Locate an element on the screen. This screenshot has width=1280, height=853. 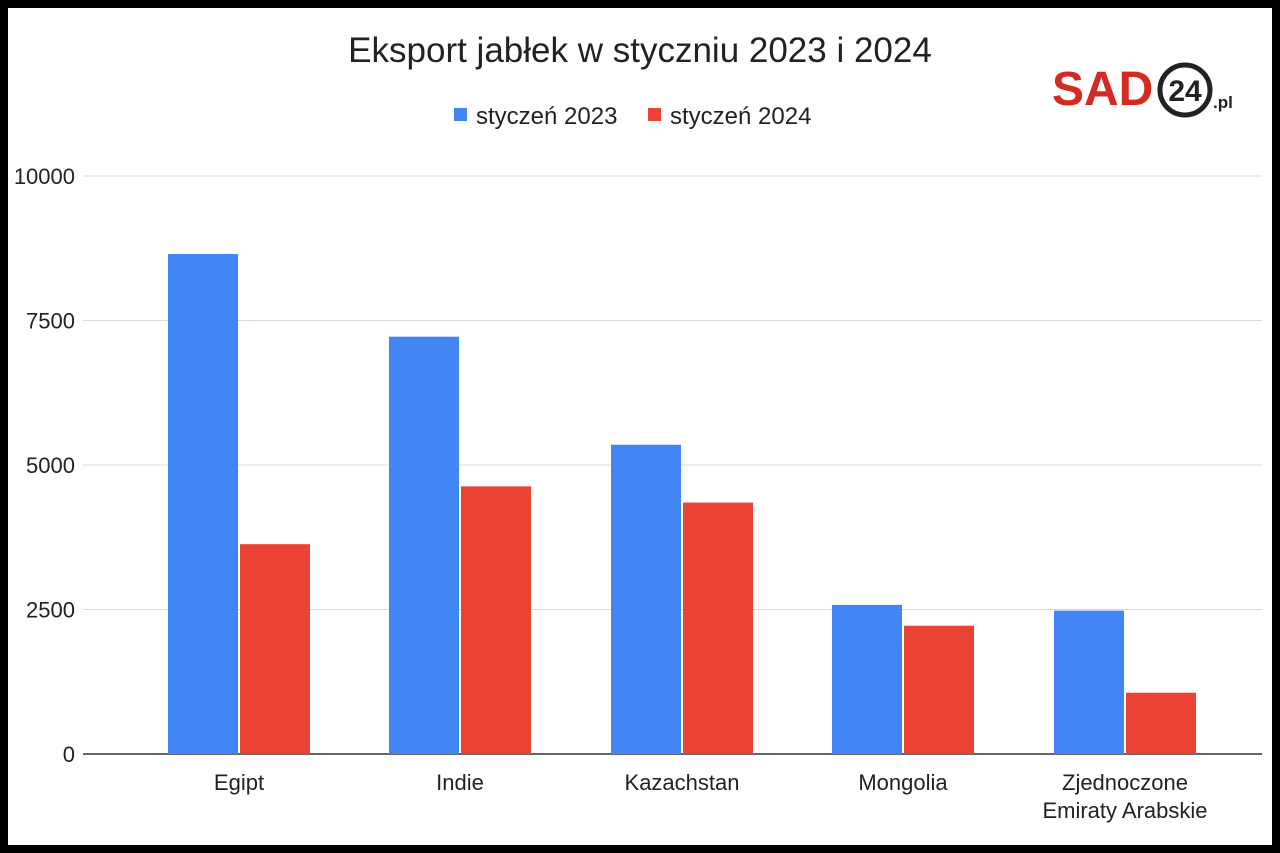
chart-title: Eksport jabłek w styczniu 2023 i 2024 is located at coordinates (640, 50).